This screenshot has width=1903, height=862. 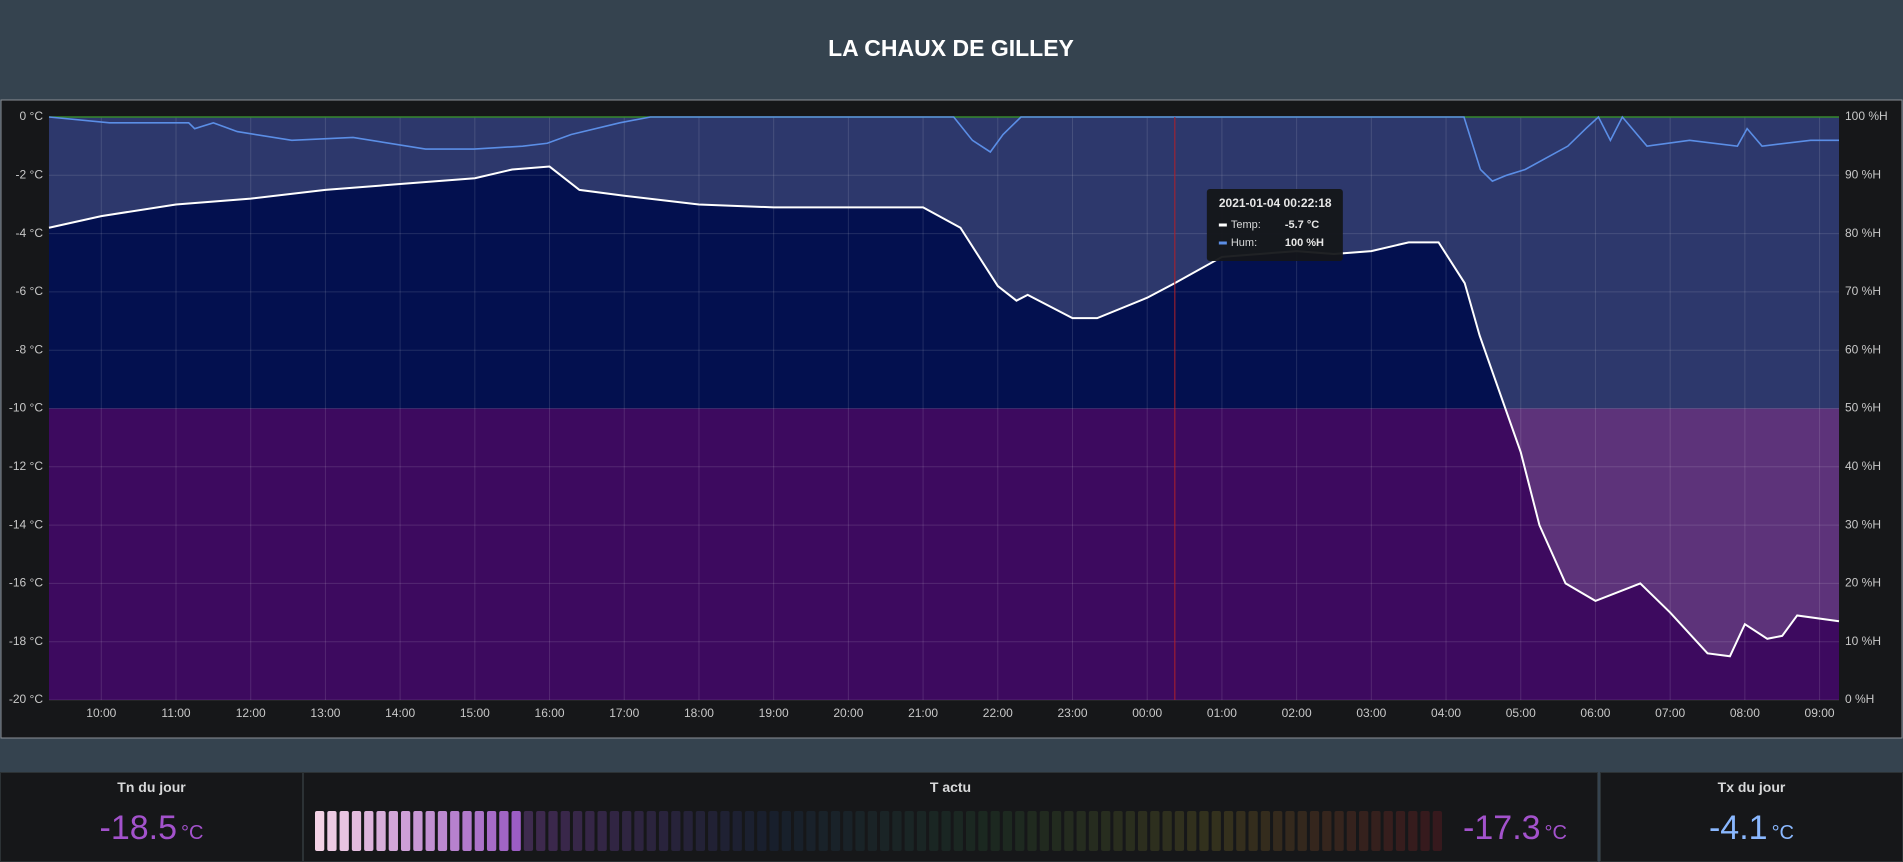 I want to click on tooltip-value: 100 %H, so click(x=1304, y=243).